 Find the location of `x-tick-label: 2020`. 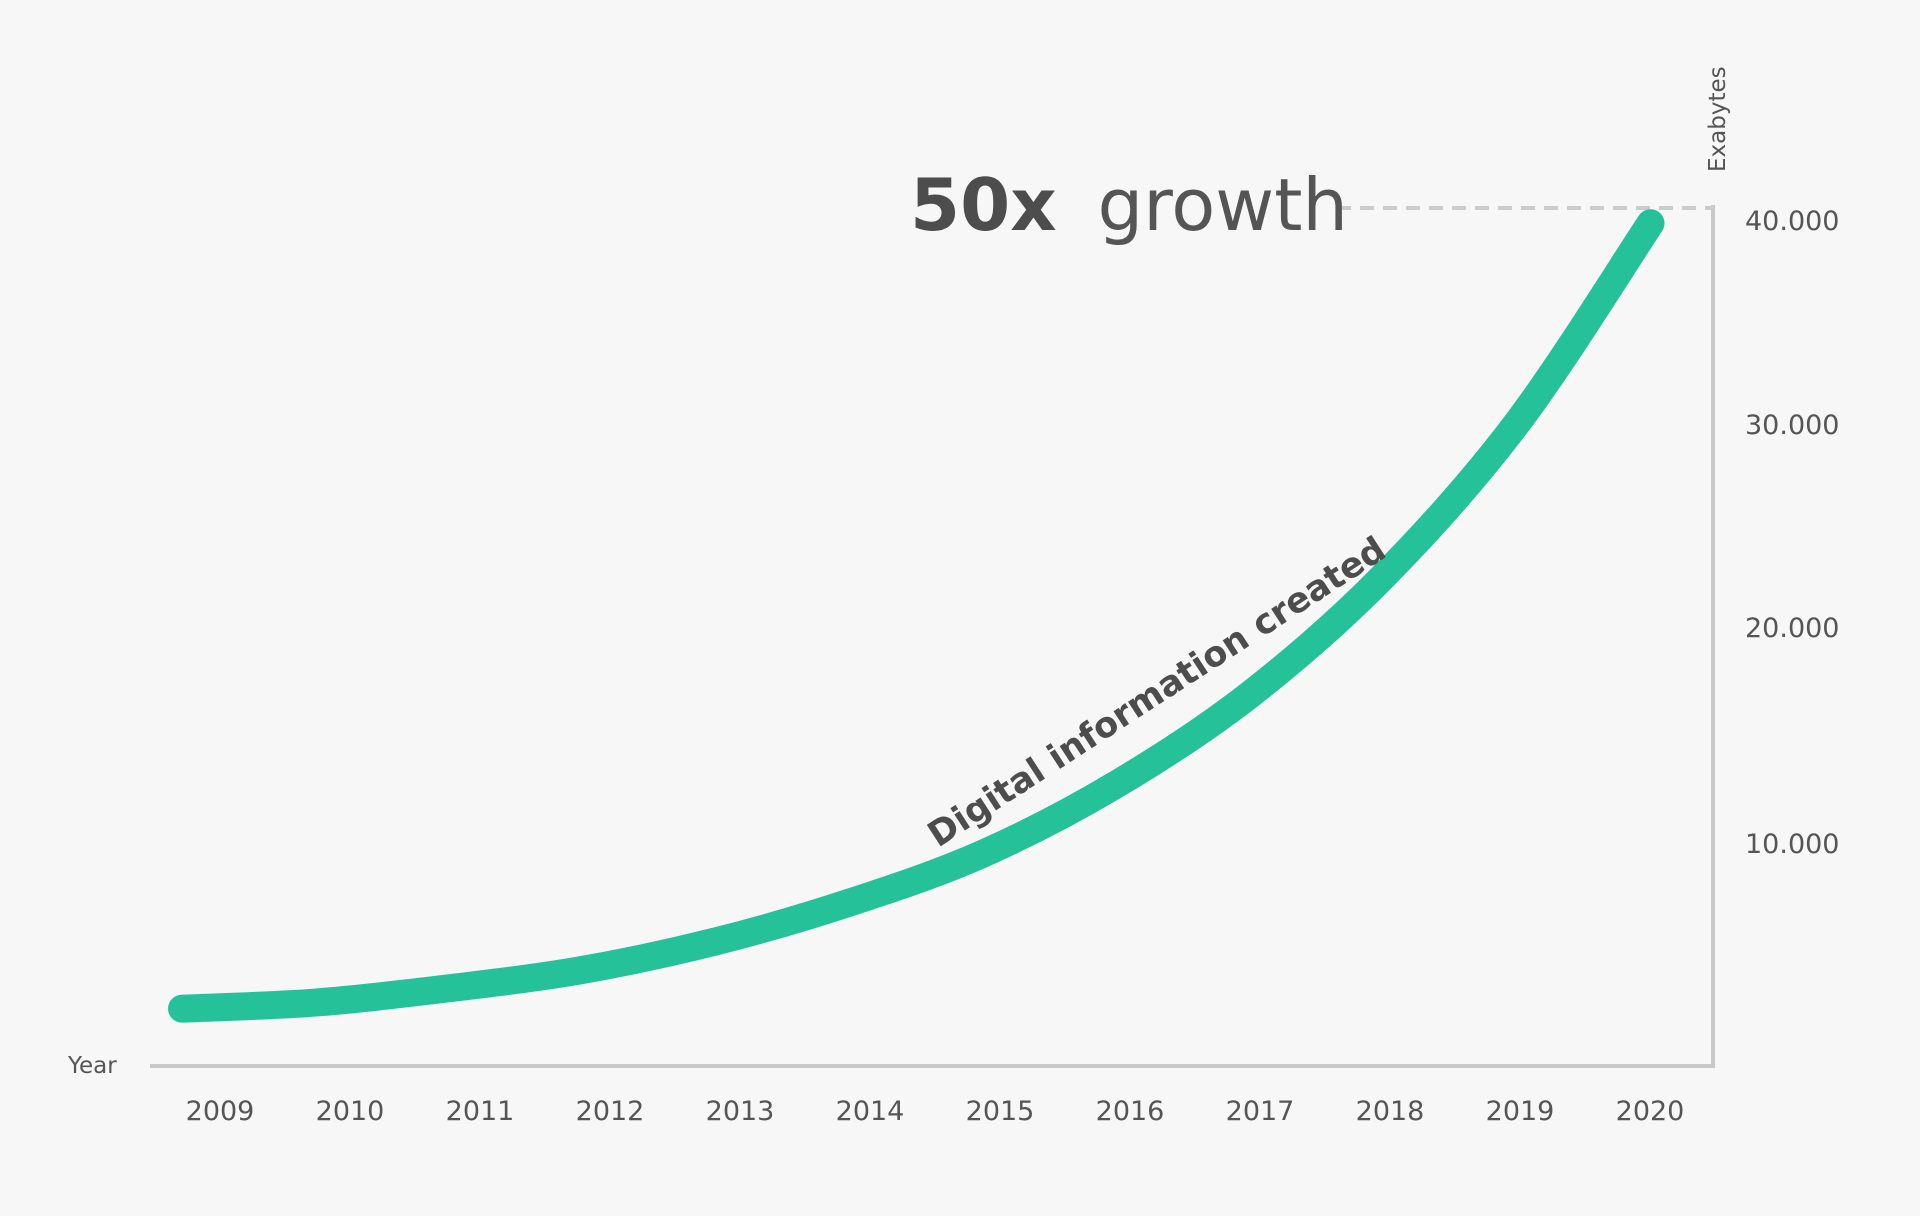

x-tick-label: 2020 is located at coordinates (1650, 1111).